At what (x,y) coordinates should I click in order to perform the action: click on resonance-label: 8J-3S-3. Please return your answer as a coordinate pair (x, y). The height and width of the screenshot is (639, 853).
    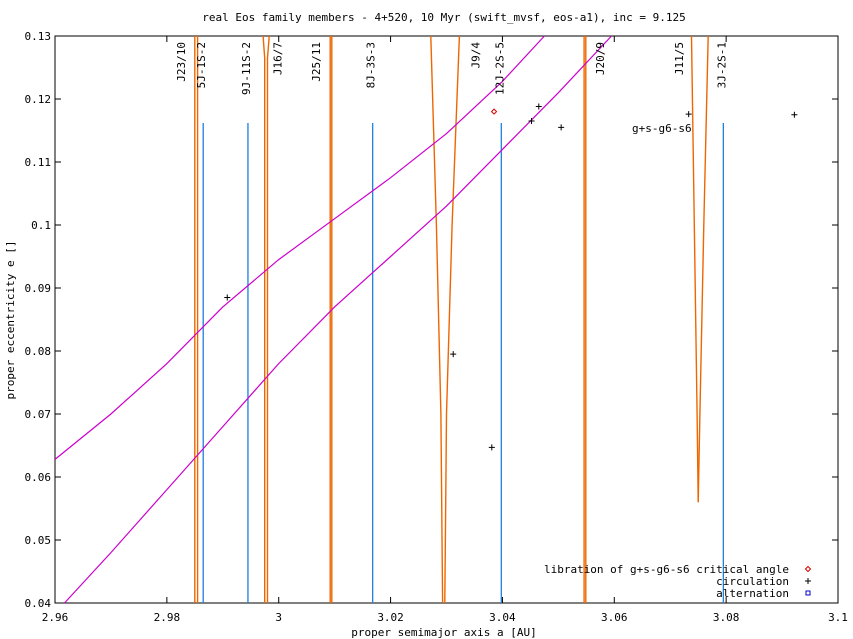
    Looking at the image, I should click on (371, 65).